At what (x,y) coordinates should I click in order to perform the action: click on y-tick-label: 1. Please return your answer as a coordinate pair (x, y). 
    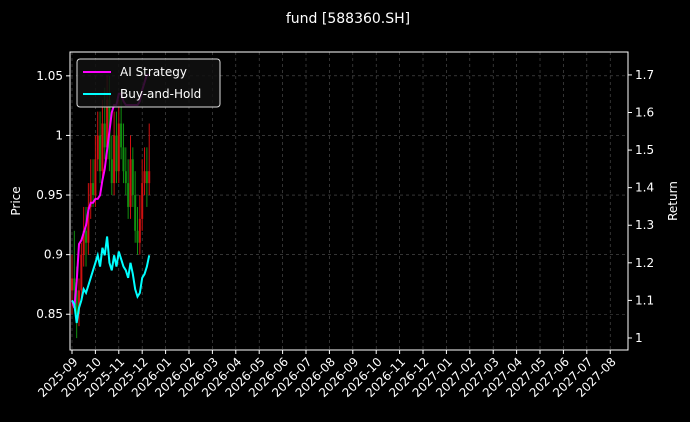
    Looking at the image, I should click on (59, 135).